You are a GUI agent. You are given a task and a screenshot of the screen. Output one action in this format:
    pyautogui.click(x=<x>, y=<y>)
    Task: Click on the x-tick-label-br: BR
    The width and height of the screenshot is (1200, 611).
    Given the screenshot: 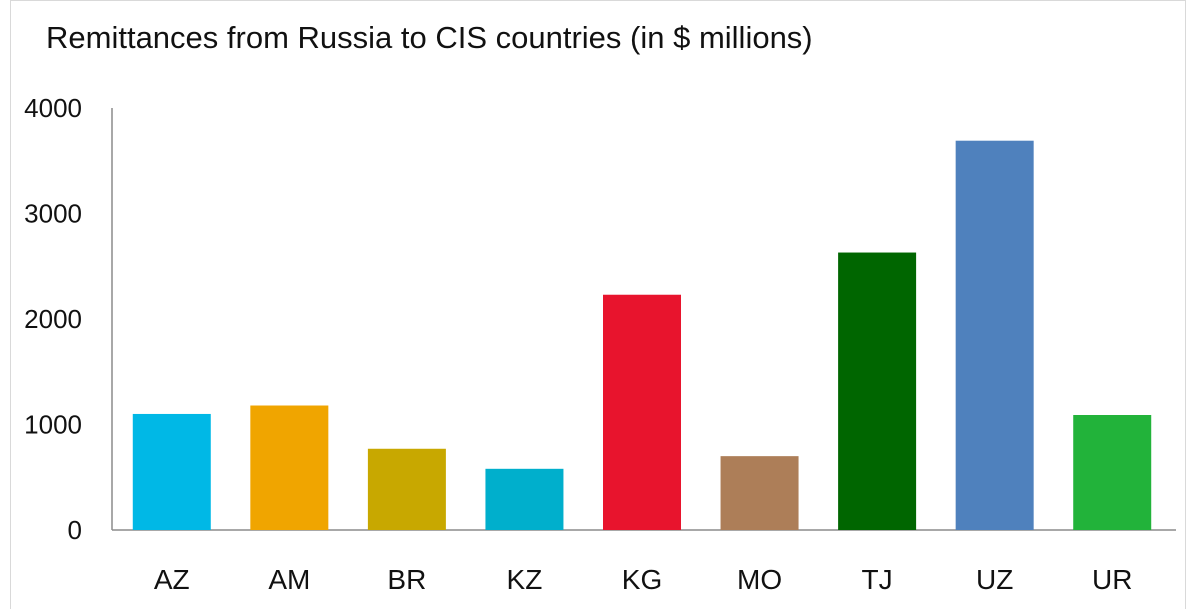 What is the action you would take?
    pyautogui.click(x=406, y=579)
    